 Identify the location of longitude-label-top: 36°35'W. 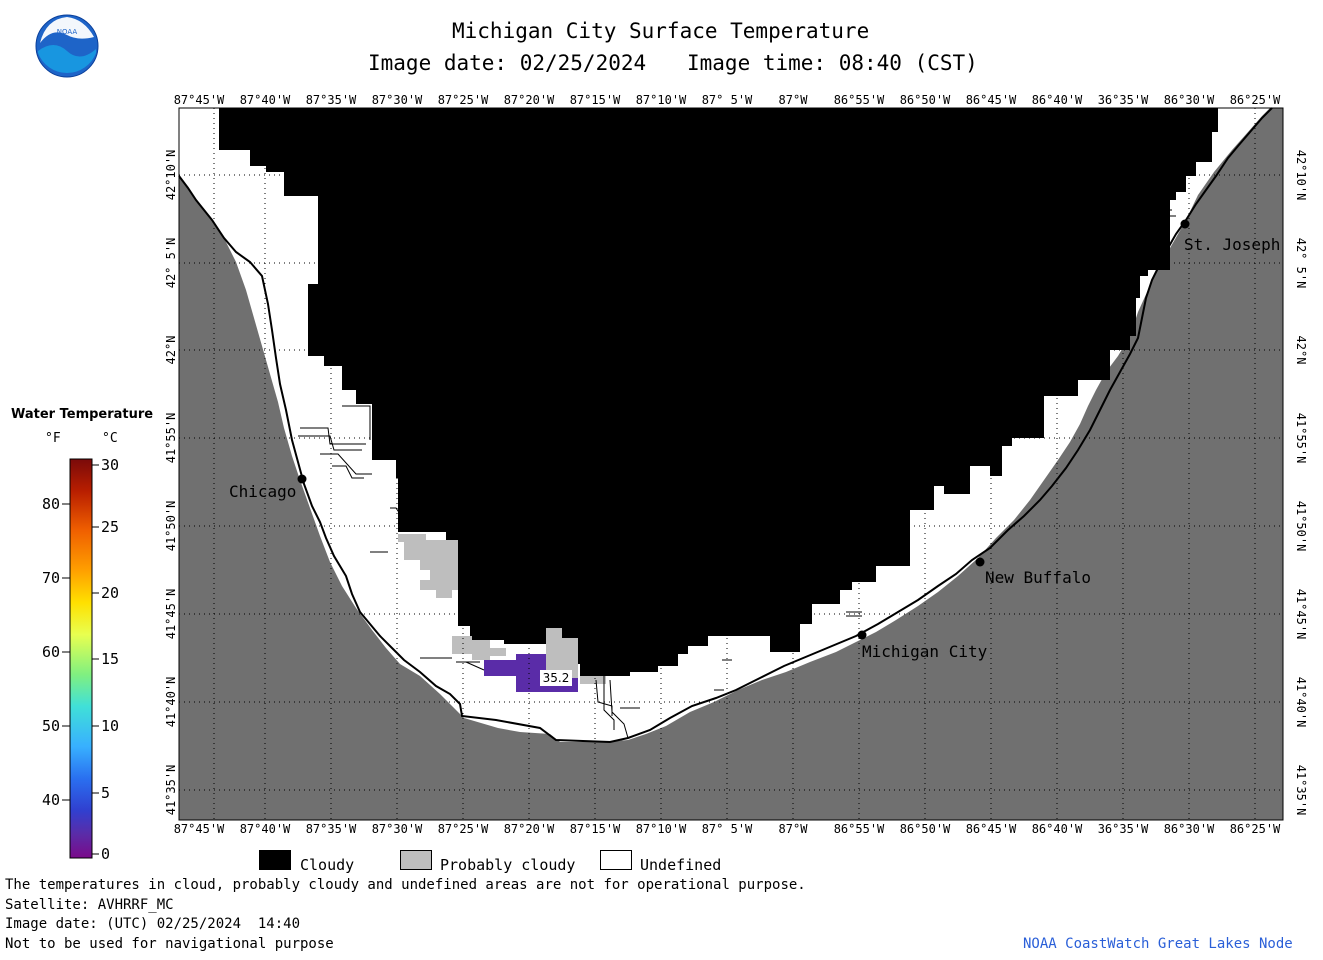
(1123, 100).